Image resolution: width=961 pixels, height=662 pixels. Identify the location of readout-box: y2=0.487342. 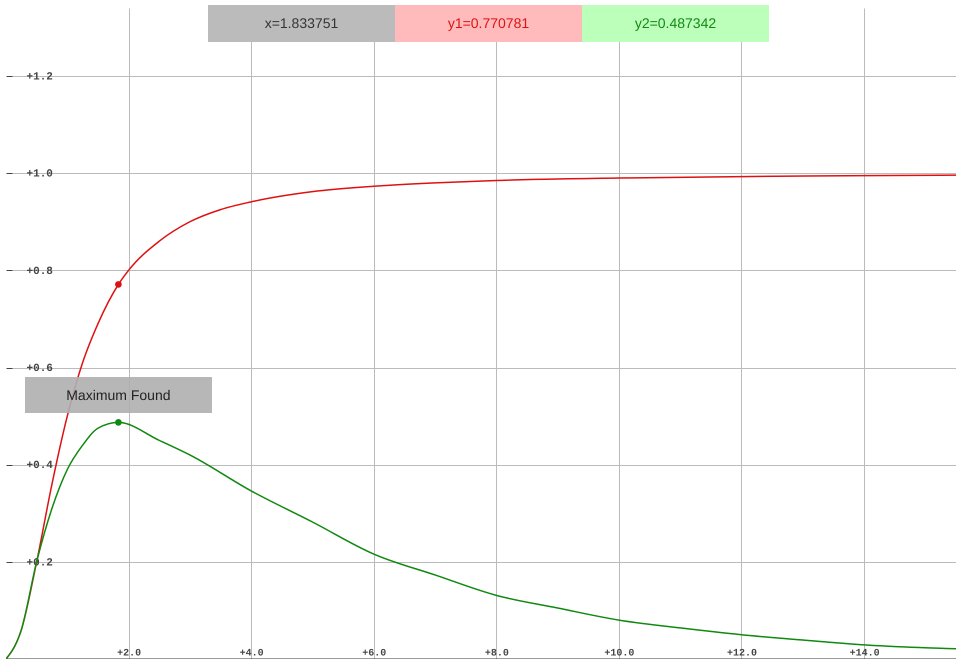
(675, 23).